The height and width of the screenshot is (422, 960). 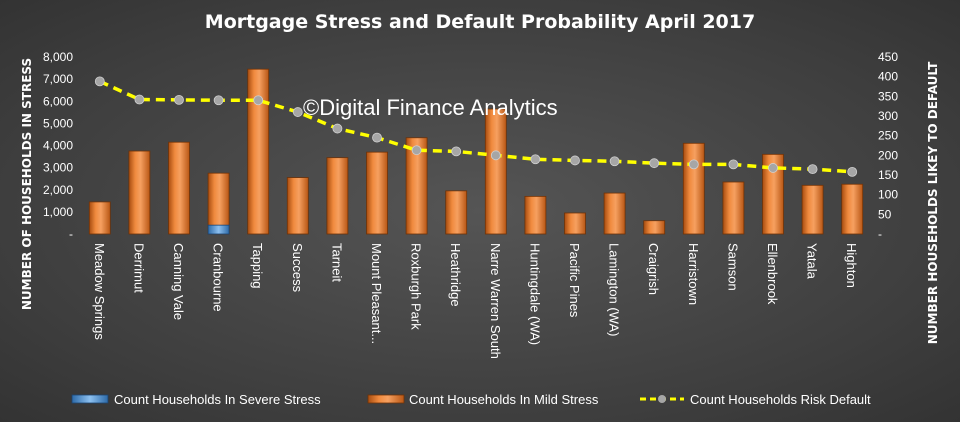 I want to click on y-tick-label: 8,000, so click(x=58, y=57).